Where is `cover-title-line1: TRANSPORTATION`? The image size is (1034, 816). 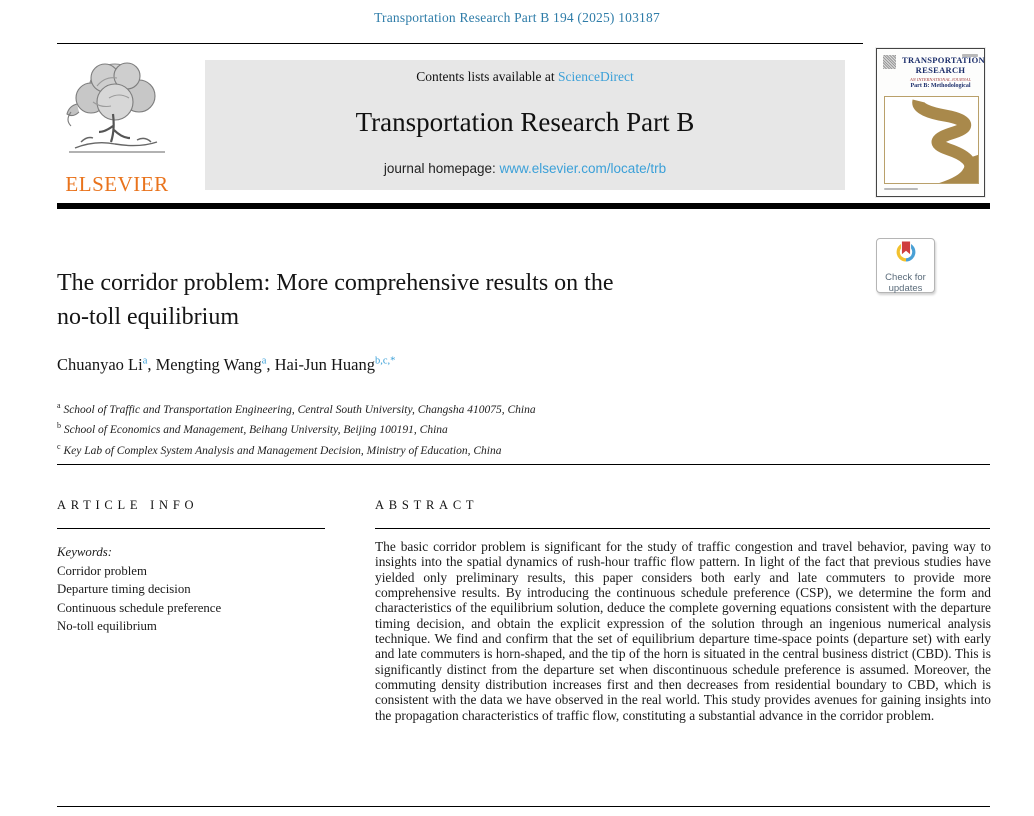 cover-title-line1: TRANSPORTATION is located at coordinates (943, 60).